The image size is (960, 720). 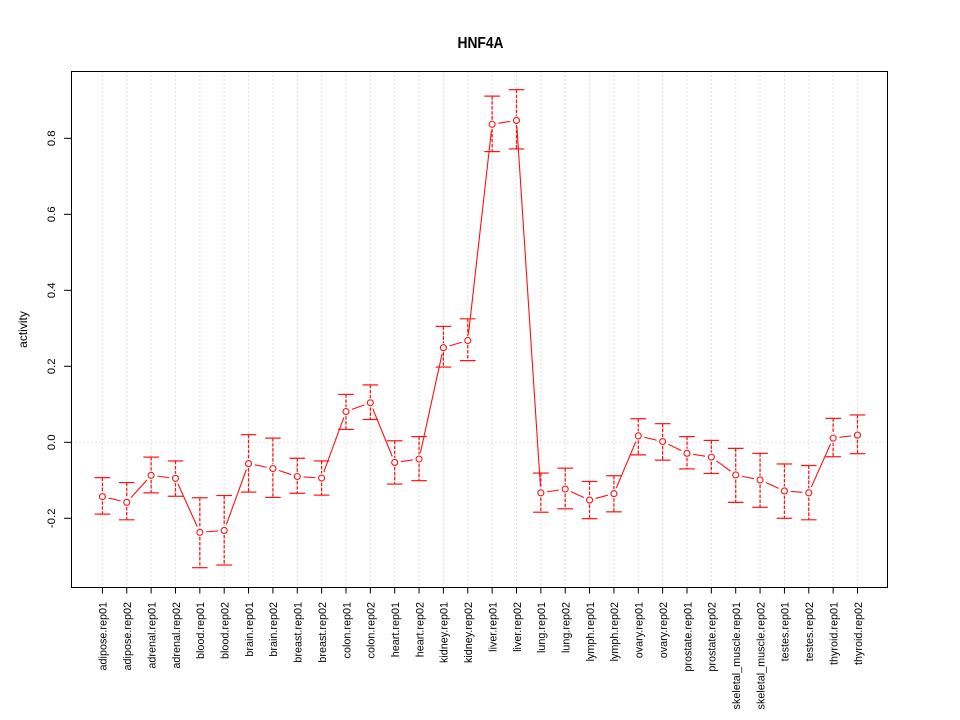 What do you see at coordinates (493, 627) in the screenshot?
I see `svg-text: liver.rep01` at bounding box center [493, 627].